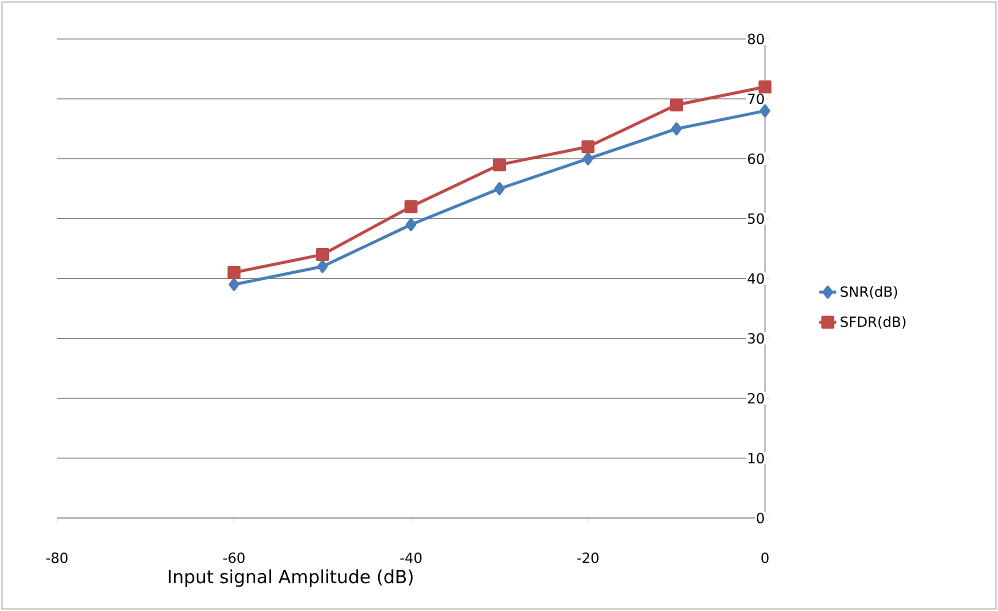 The width and height of the screenshot is (998, 611). Describe the element at coordinates (760, 518) in the screenshot. I see `y-tick-label: 0` at that location.